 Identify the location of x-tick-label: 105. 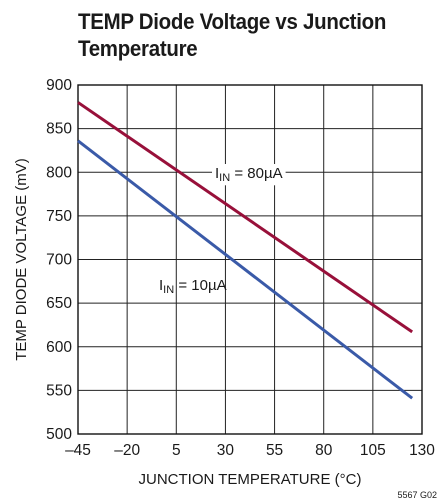
(373, 450).